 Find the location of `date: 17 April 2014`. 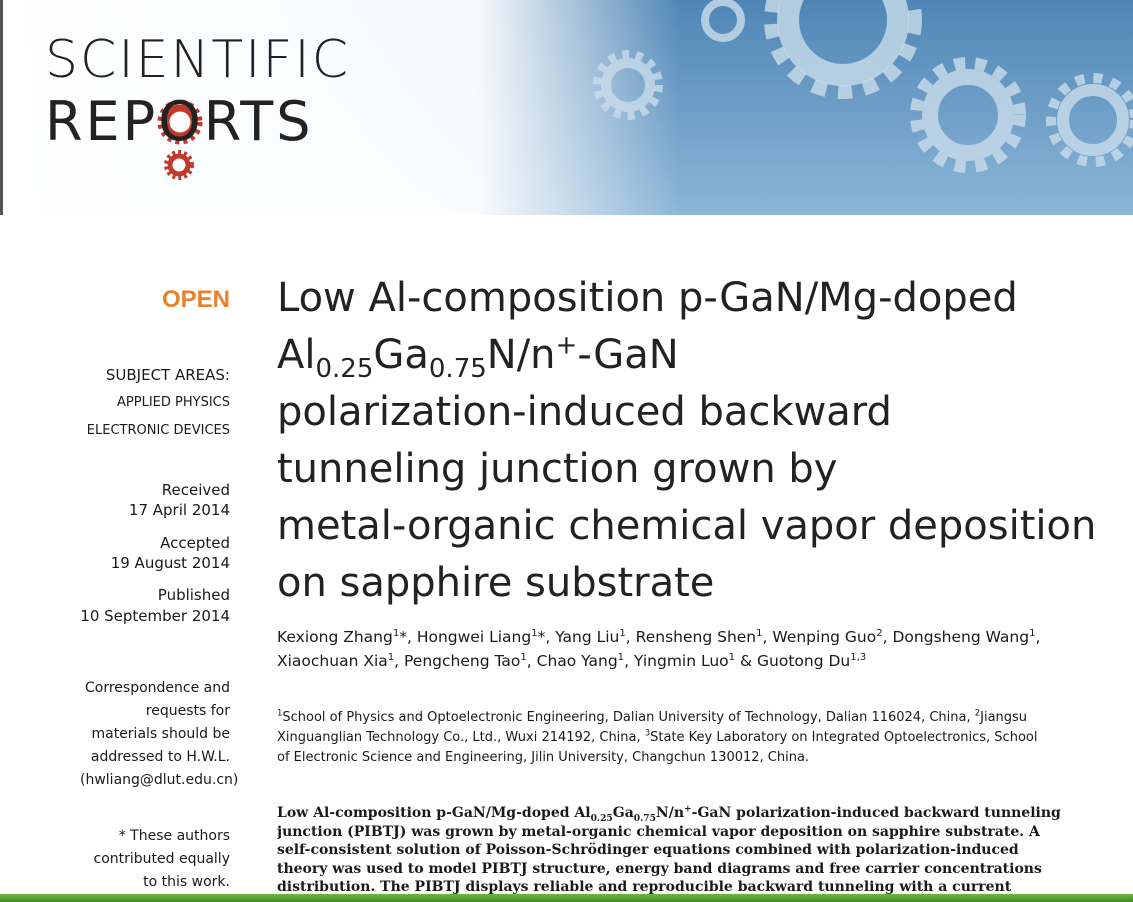

date: 17 April 2014 is located at coordinates (179, 510).